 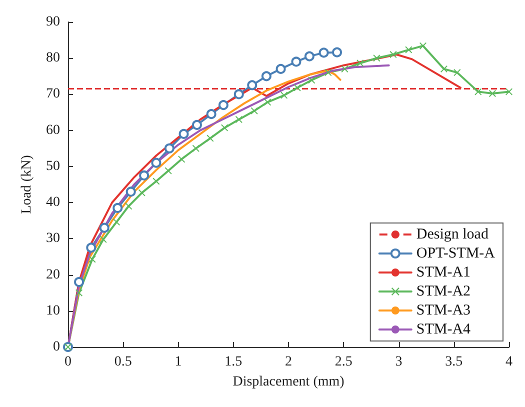 I want to click on y-tick-label: 30, so click(x=53, y=238).